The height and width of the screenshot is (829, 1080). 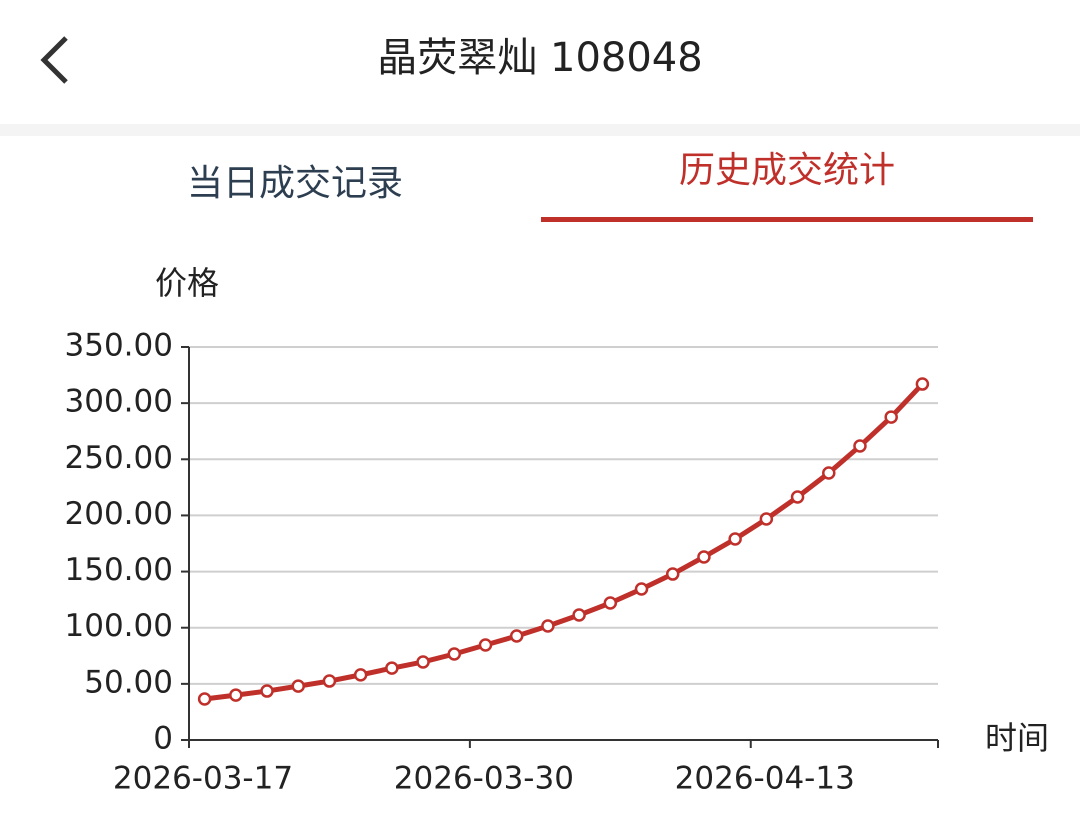 I want to click on x-tick-label: 2026-03-30, so click(x=484, y=779).